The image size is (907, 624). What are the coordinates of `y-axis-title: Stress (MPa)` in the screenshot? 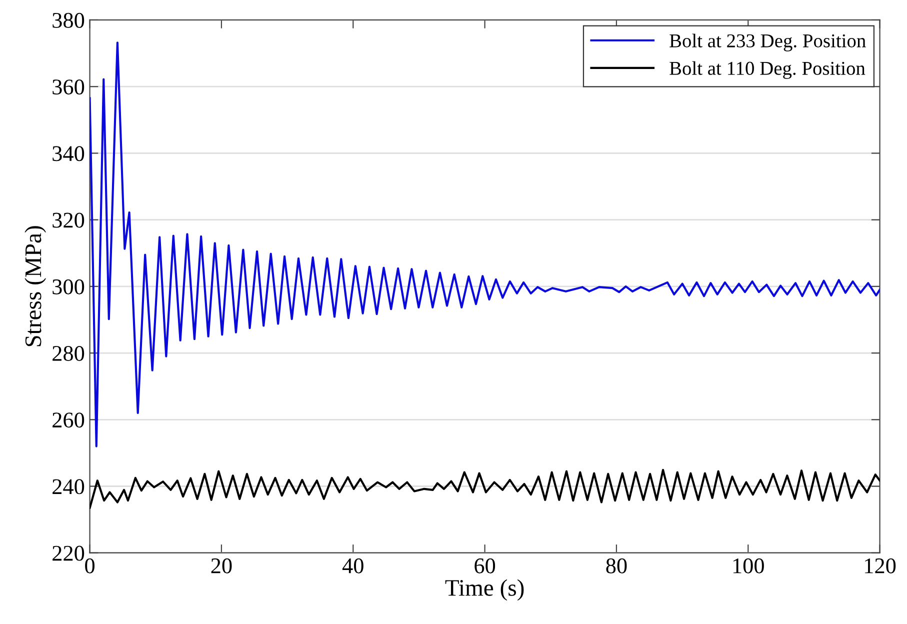 It's located at (35, 286).